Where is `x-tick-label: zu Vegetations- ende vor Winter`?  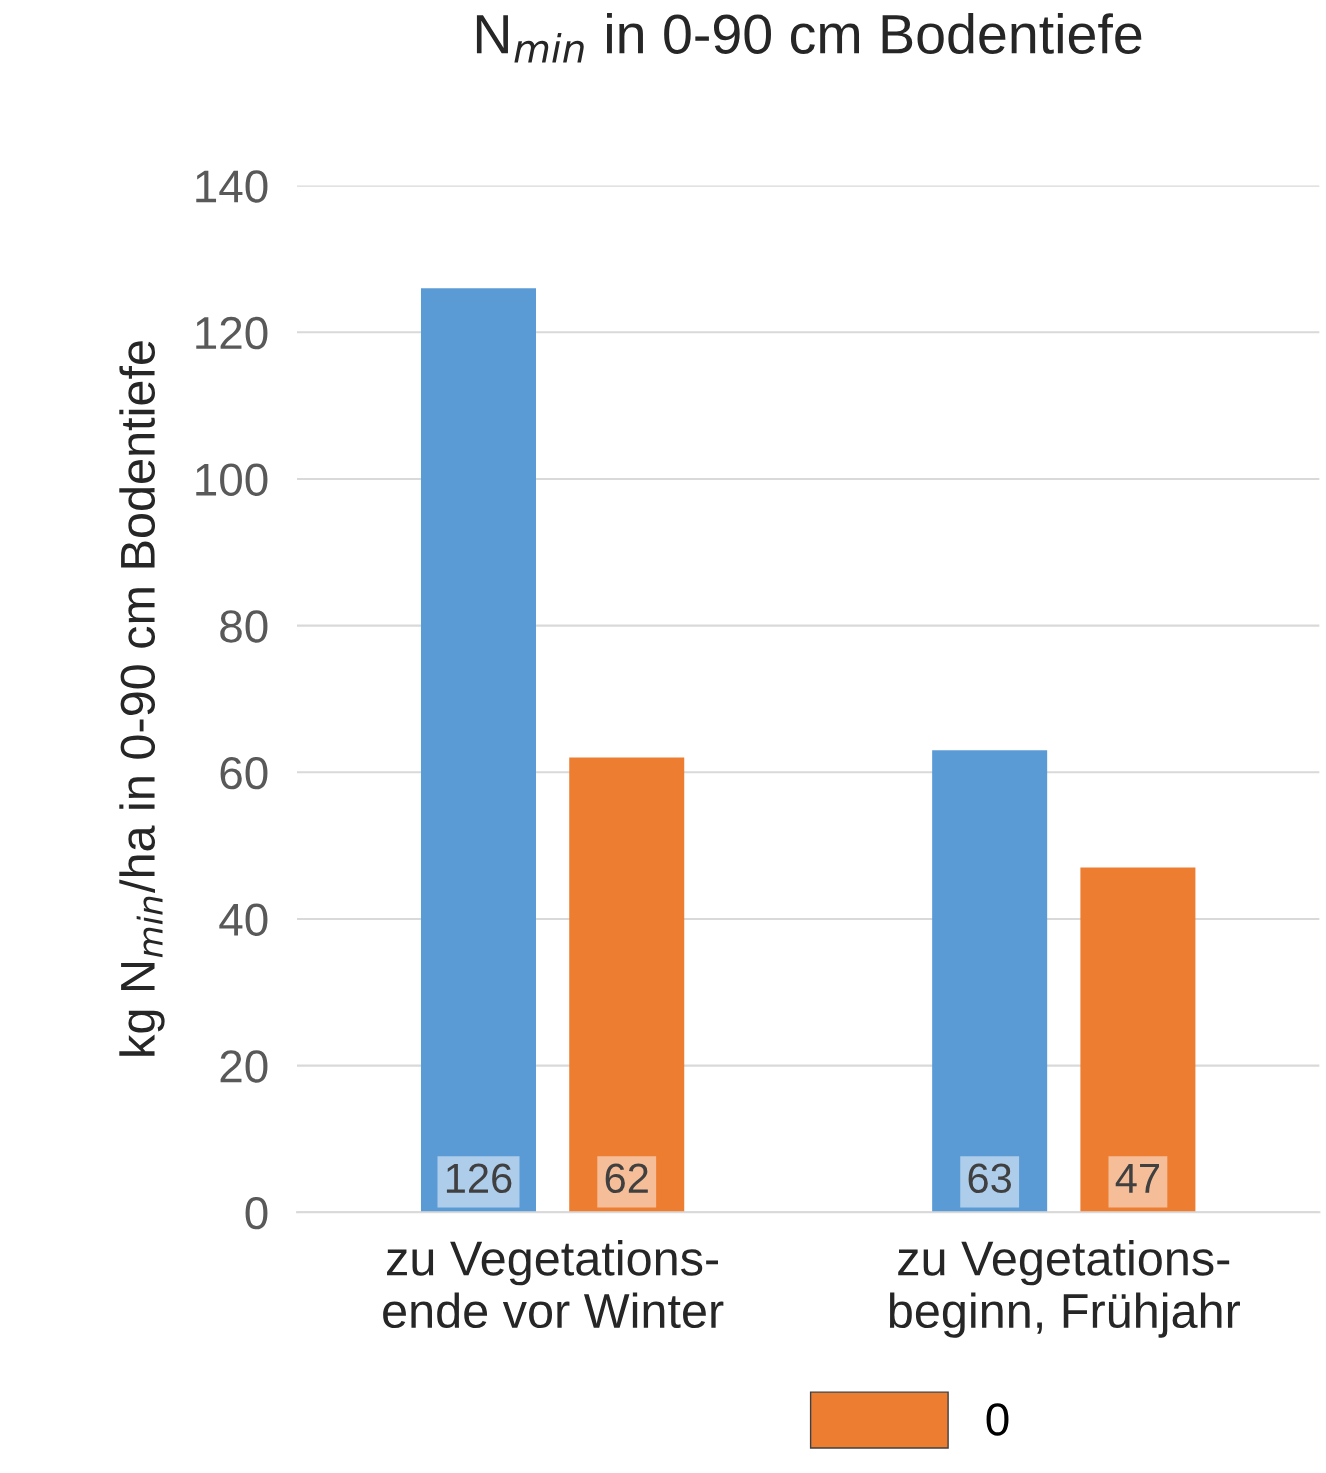
x-tick-label: zu Vegetations- ende vor Winter is located at coordinates (553, 1284).